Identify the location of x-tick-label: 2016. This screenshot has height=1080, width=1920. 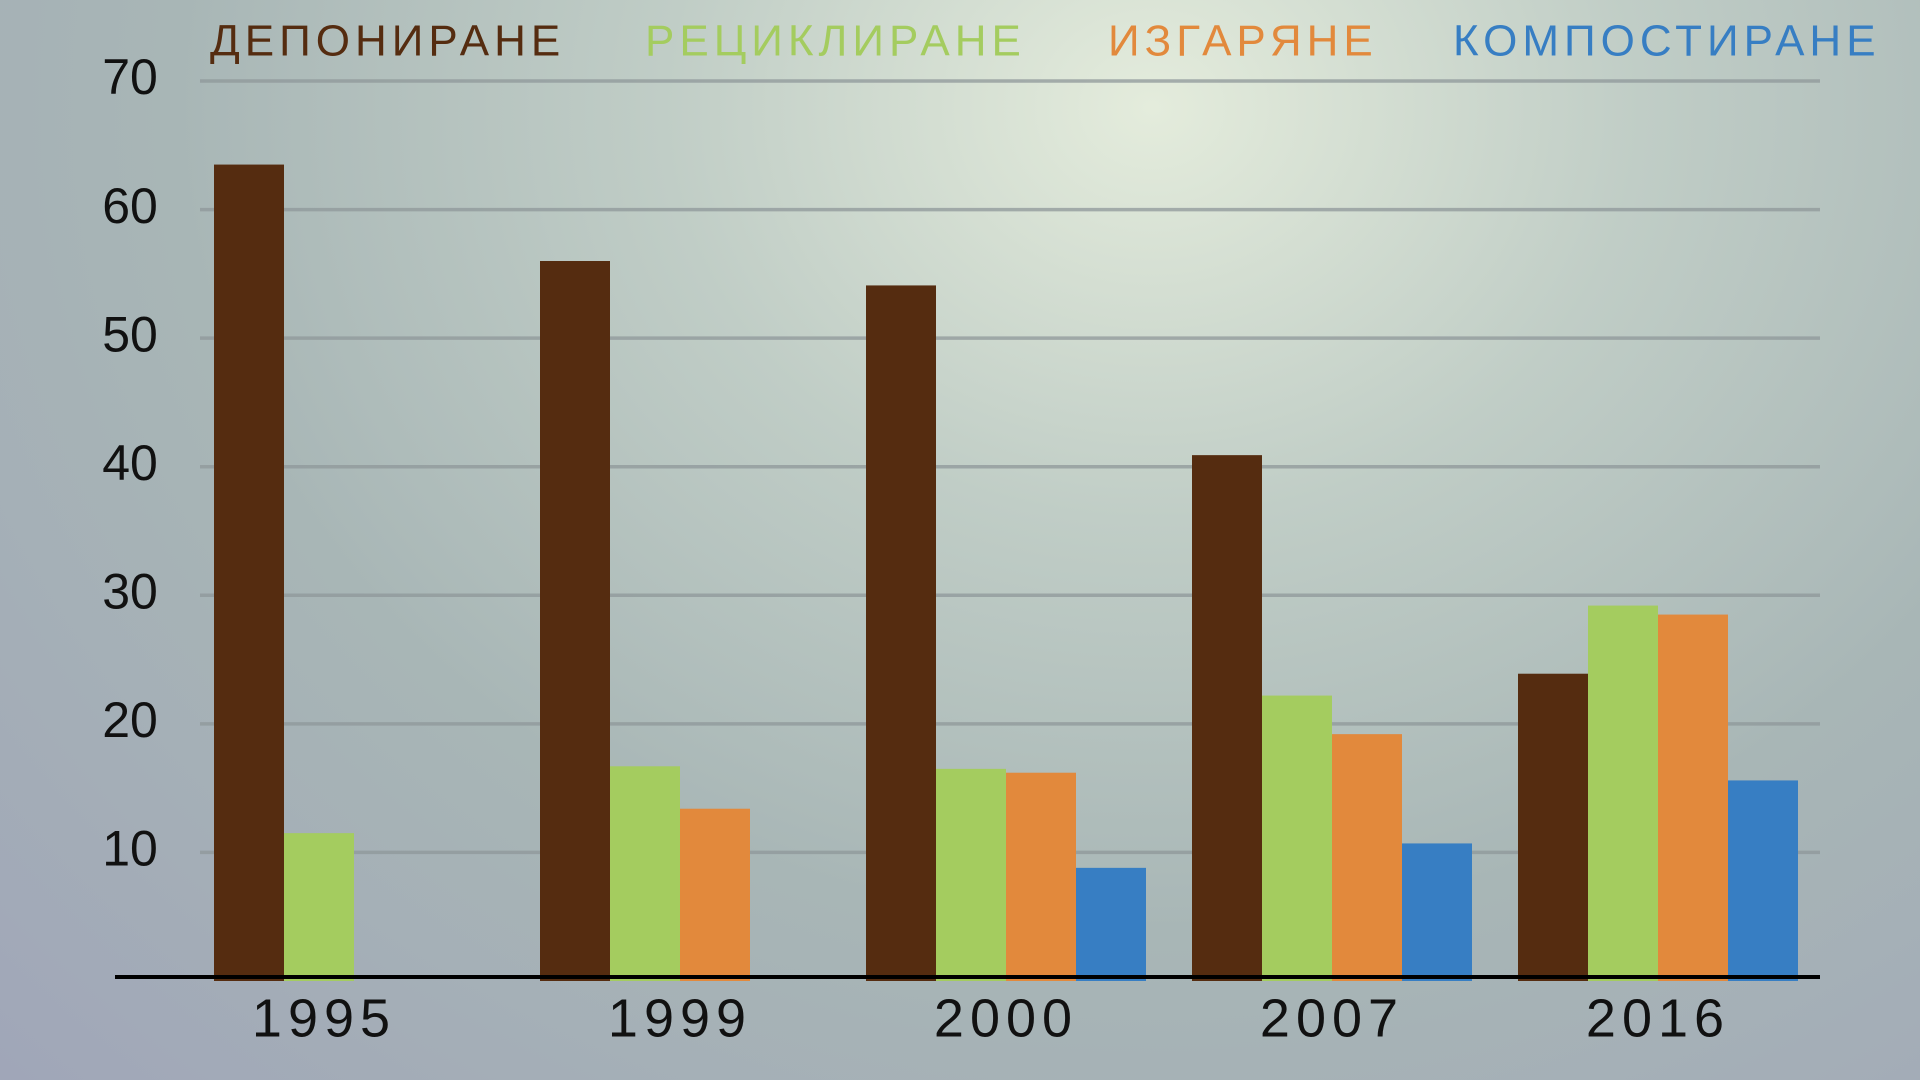
(1658, 1018).